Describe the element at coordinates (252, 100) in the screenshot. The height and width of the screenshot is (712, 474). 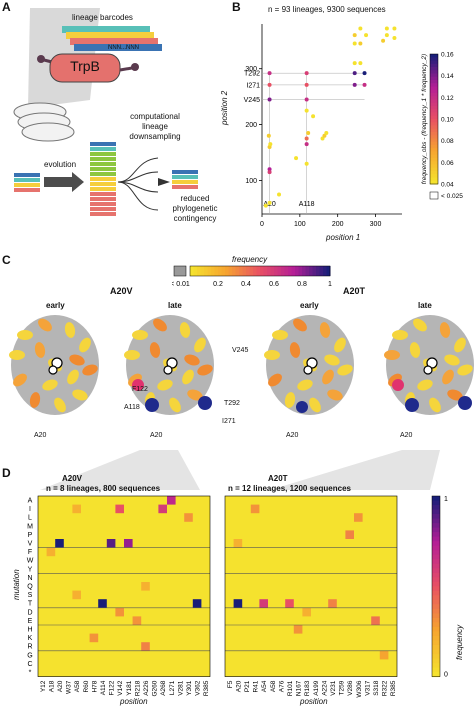
I see `y-annotation: V245` at that location.